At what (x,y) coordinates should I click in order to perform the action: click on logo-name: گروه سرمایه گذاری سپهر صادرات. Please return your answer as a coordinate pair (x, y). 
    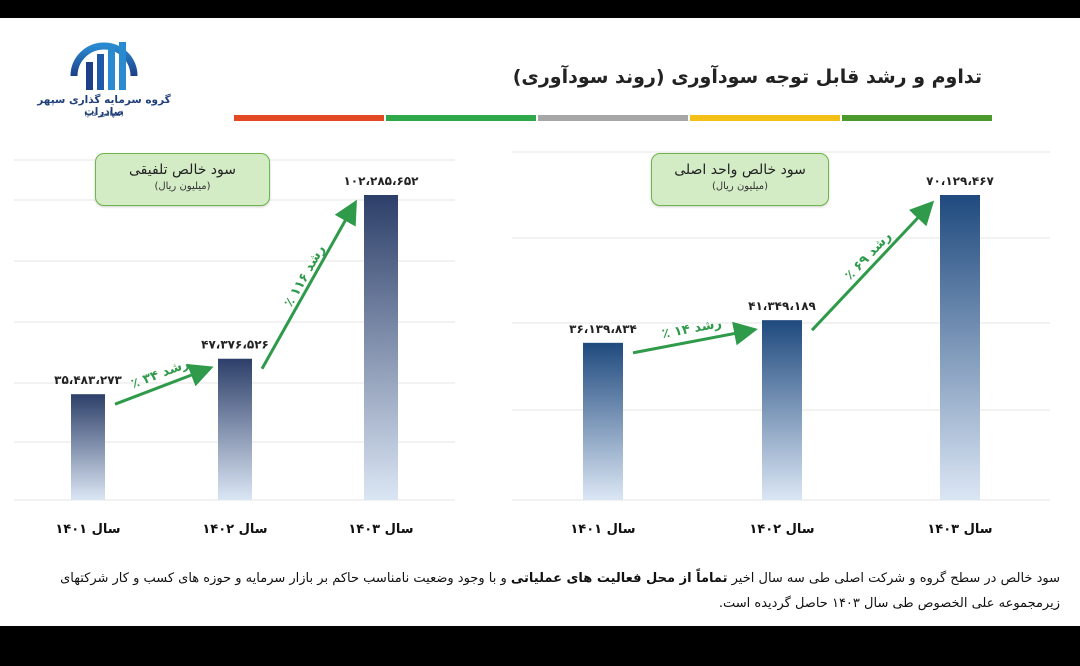
    Looking at the image, I should click on (104, 106).